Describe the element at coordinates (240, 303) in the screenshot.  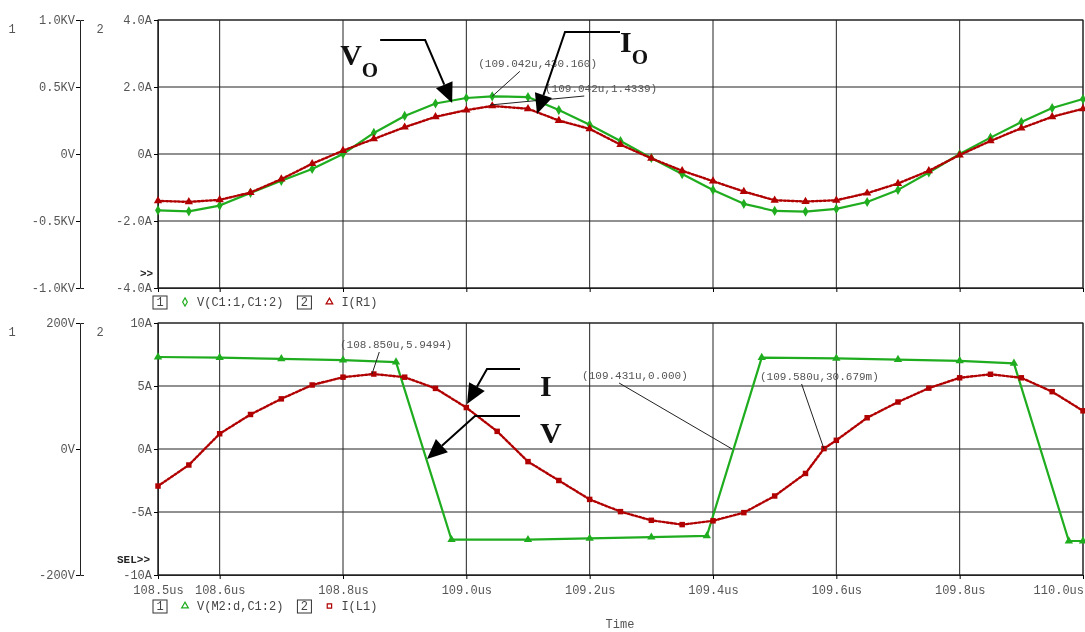
I see `legend-label: V(C1:1,C1:2)` at that location.